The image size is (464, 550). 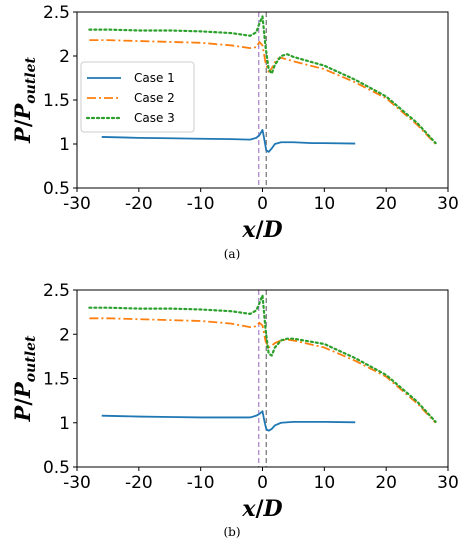 I want to click on legend: Case 1 Case 2 Case 3, so click(x=137, y=97).